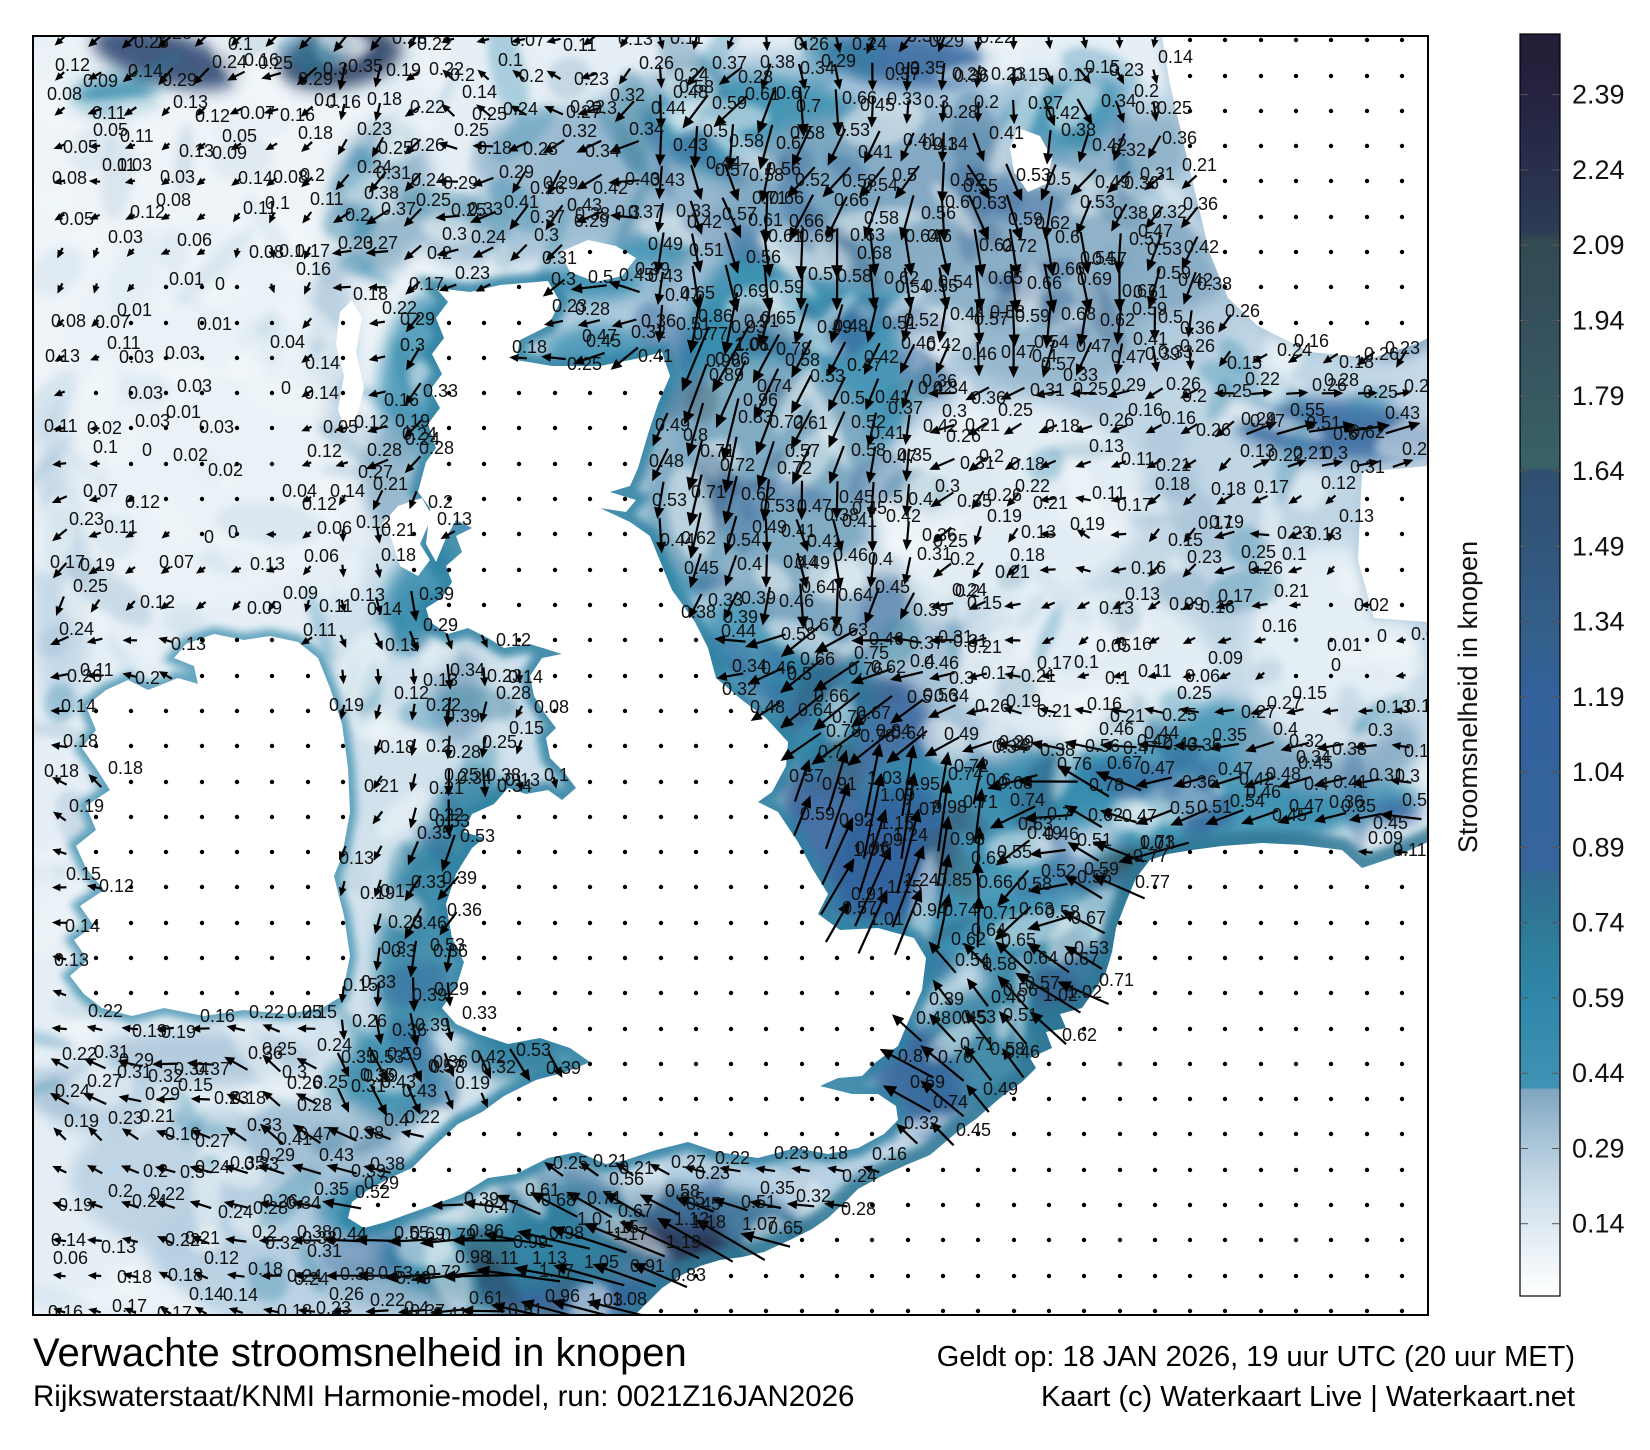 This screenshot has height=1450, width=1650. Describe the element at coordinates (868, 450) in the screenshot. I see `svg-text: 0.58` at that location.